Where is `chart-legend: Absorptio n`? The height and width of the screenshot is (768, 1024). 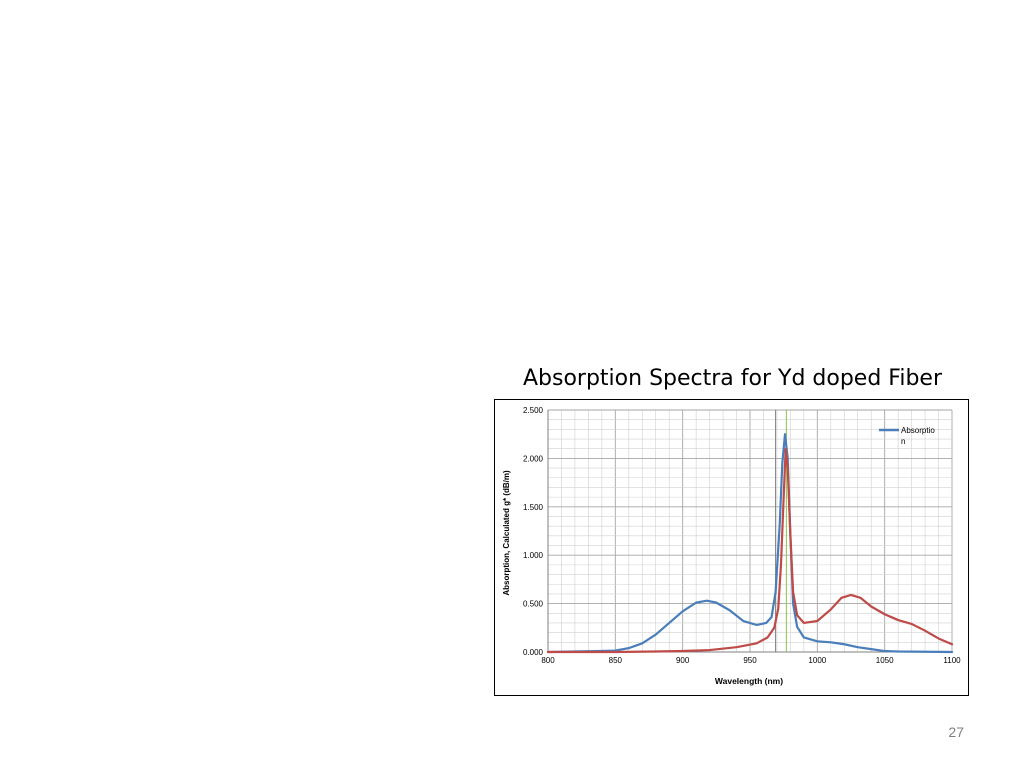 chart-legend: Absorptio n is located at coordinates (907, 436).